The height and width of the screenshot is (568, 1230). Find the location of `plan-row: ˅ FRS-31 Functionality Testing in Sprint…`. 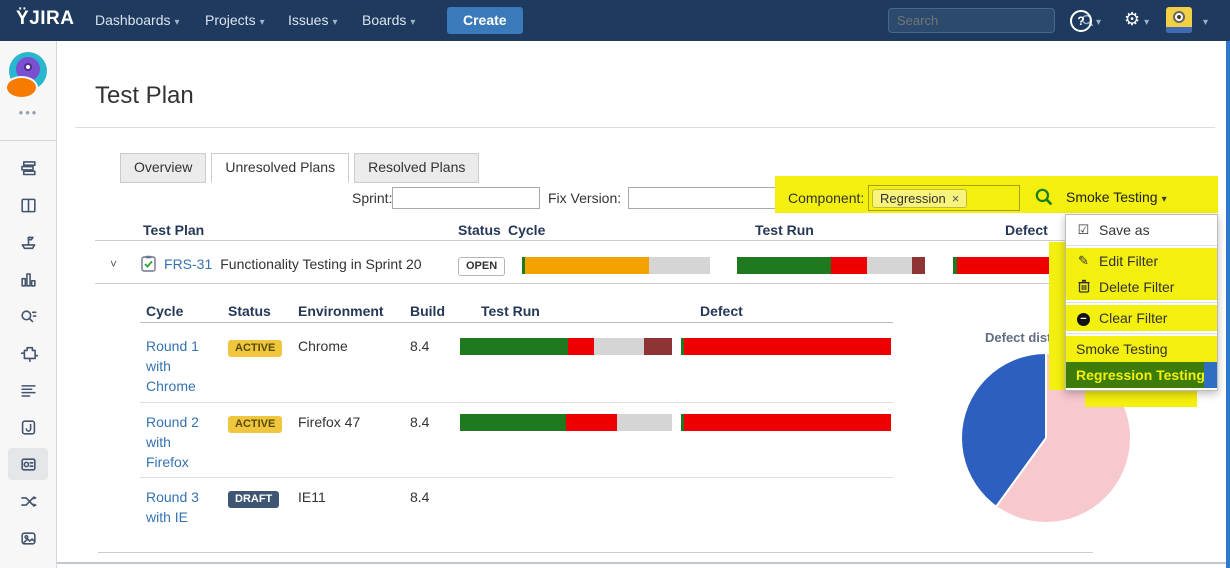

plan-row: ˅ FRS-31 Functionality Testing in Sprint… is located at coordinates (266, 263).